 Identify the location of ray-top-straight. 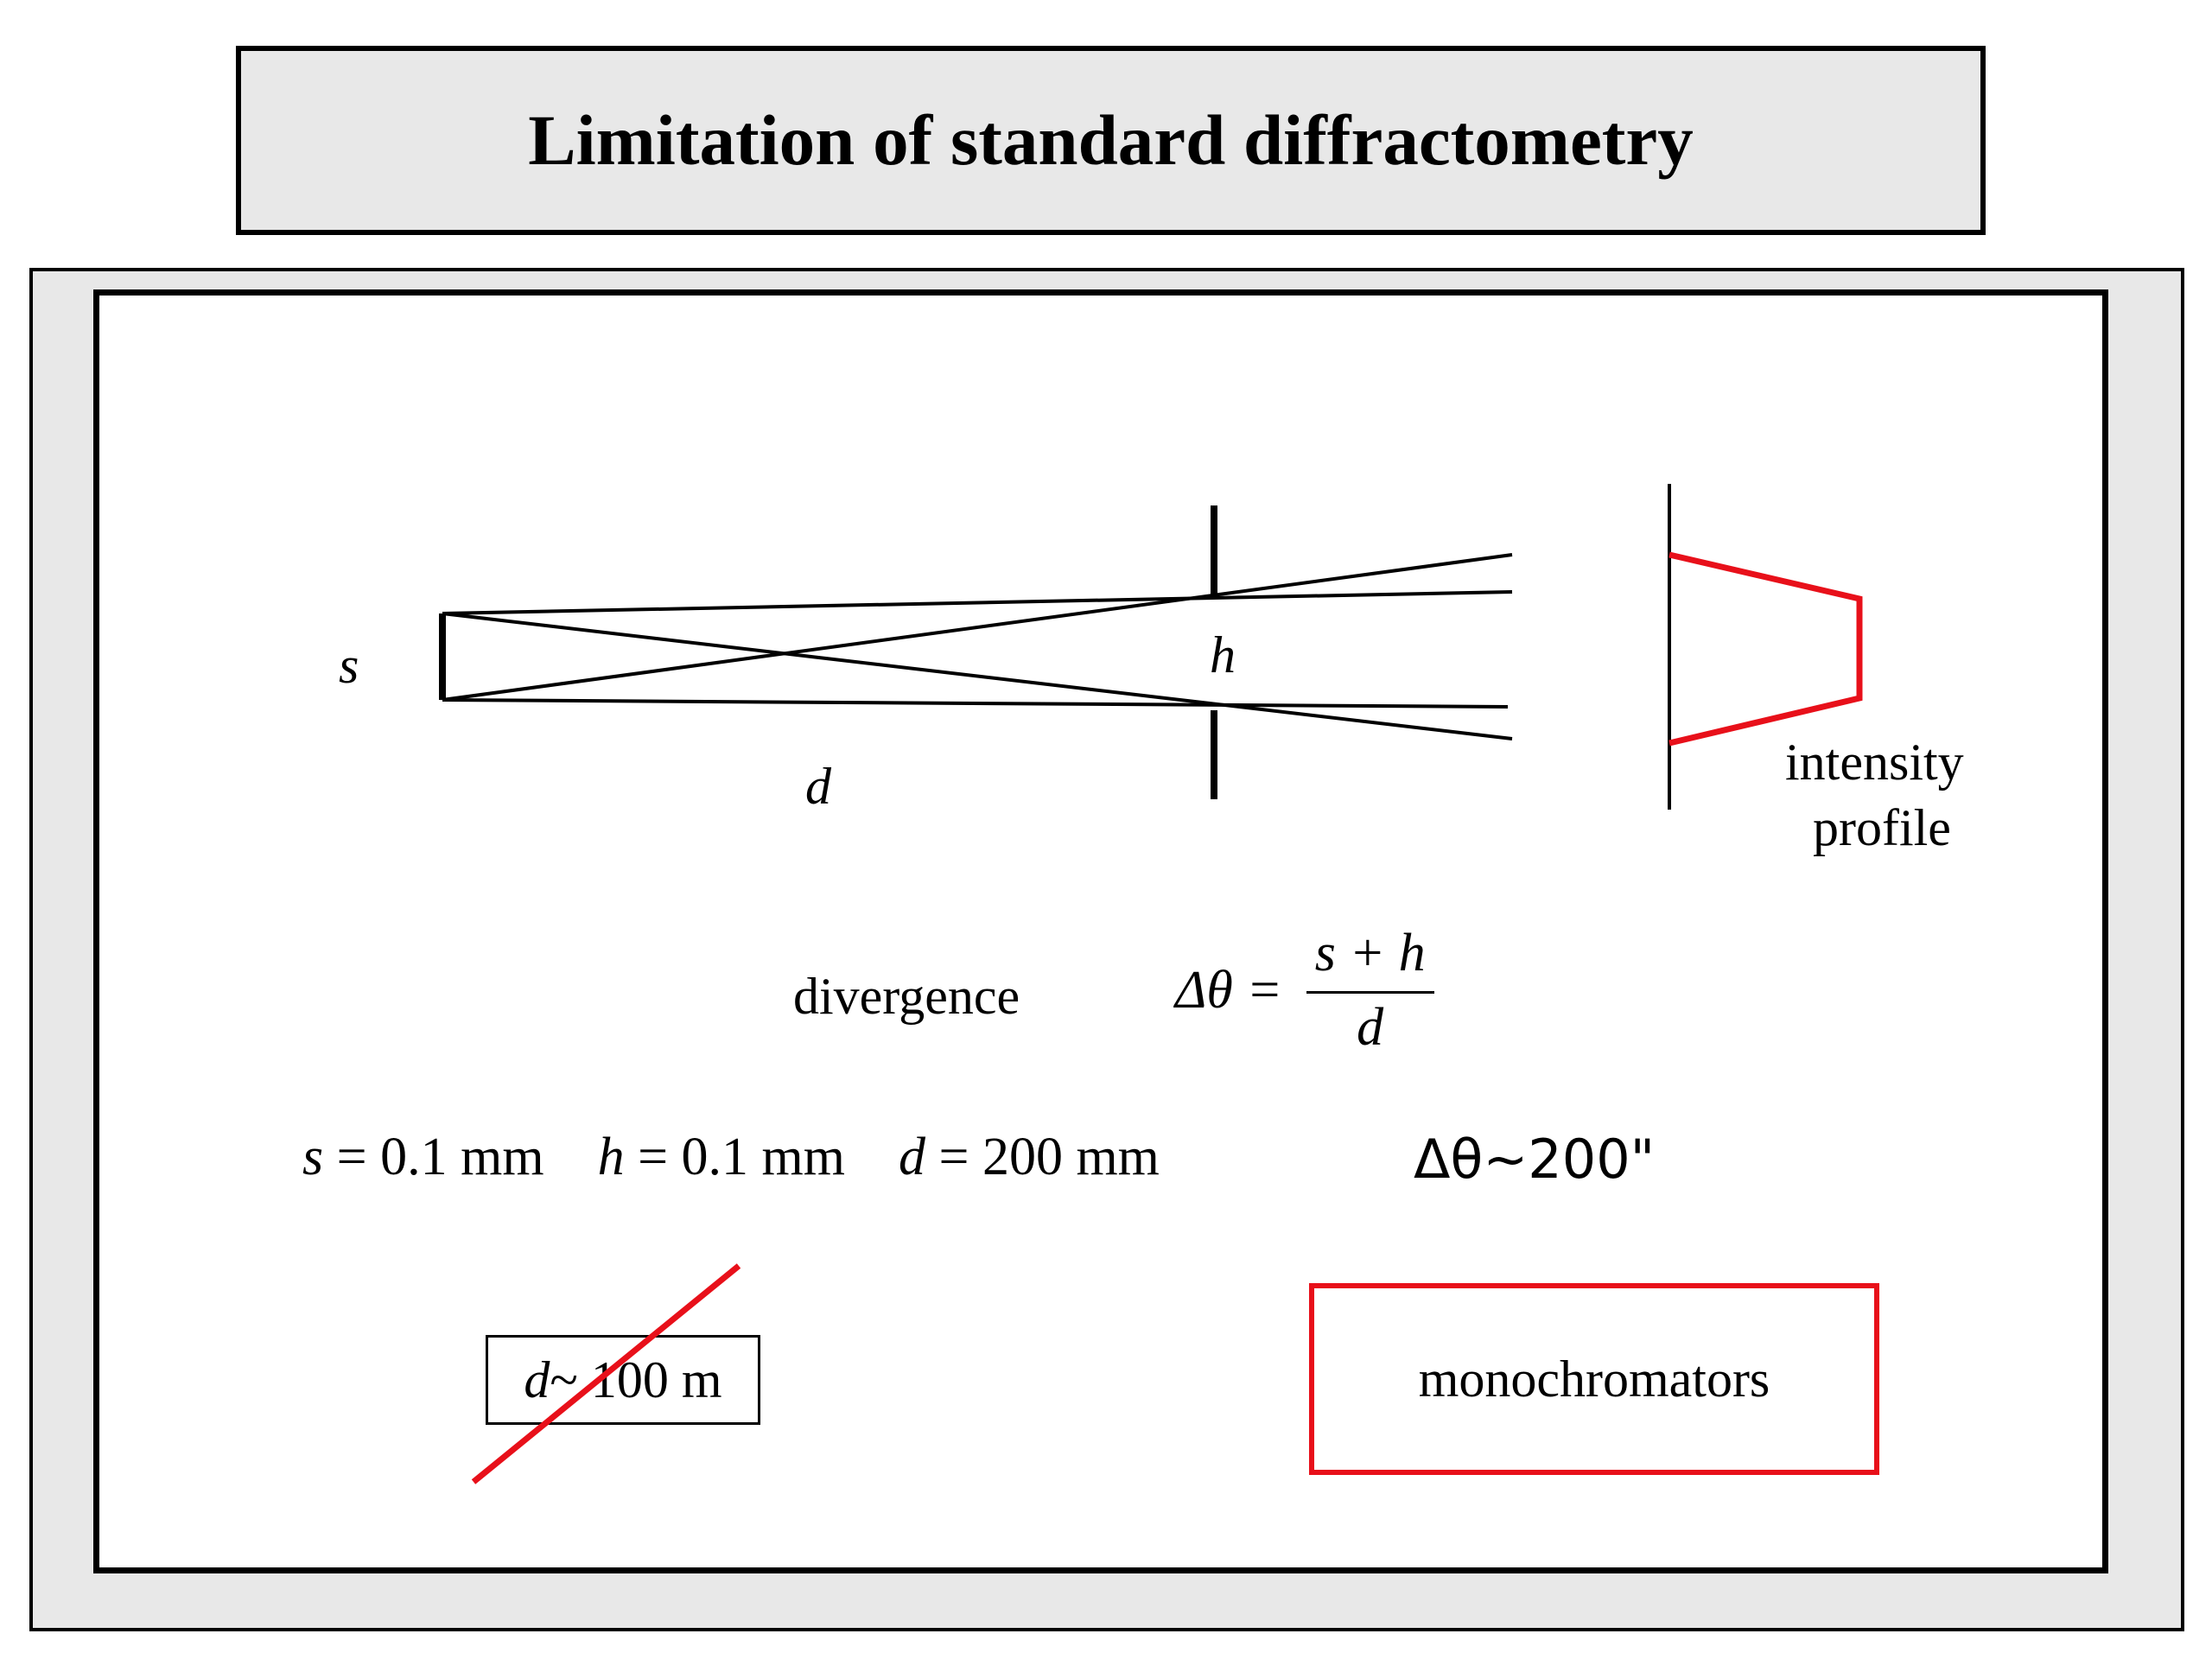
(977, 602).